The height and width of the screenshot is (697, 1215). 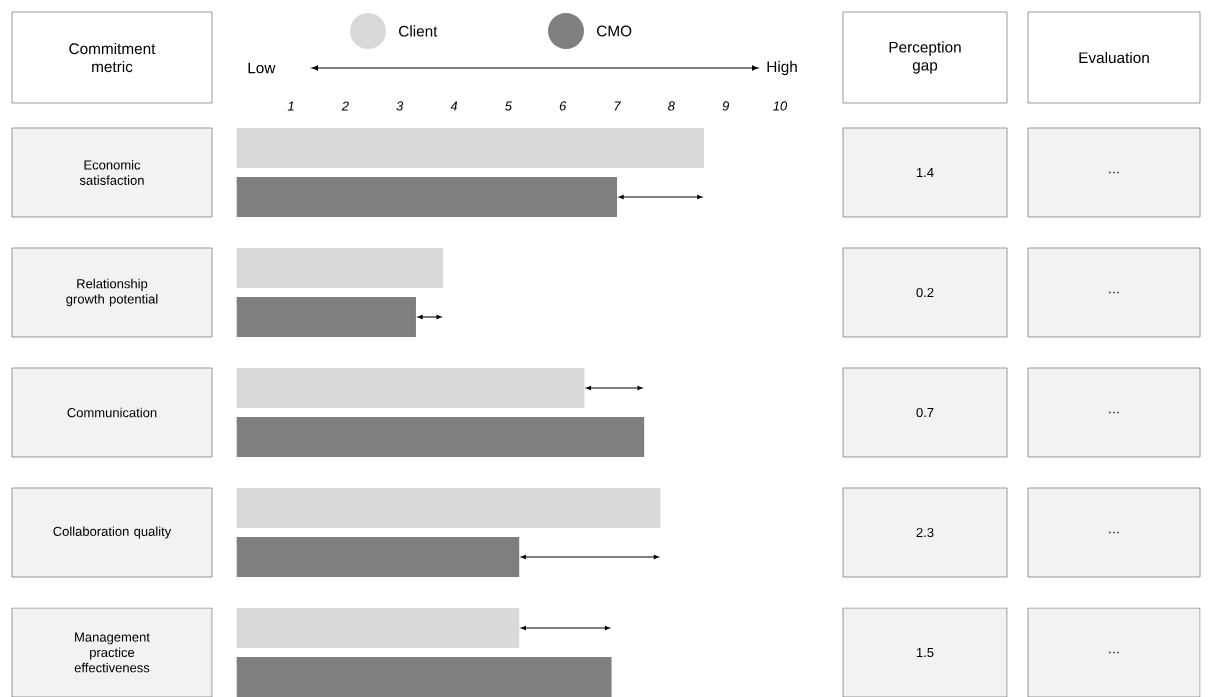 What do you see at coordinates (345, 106) in the screenshot?
I see `x-tick-label: 2` at bounding box center [345, 106].